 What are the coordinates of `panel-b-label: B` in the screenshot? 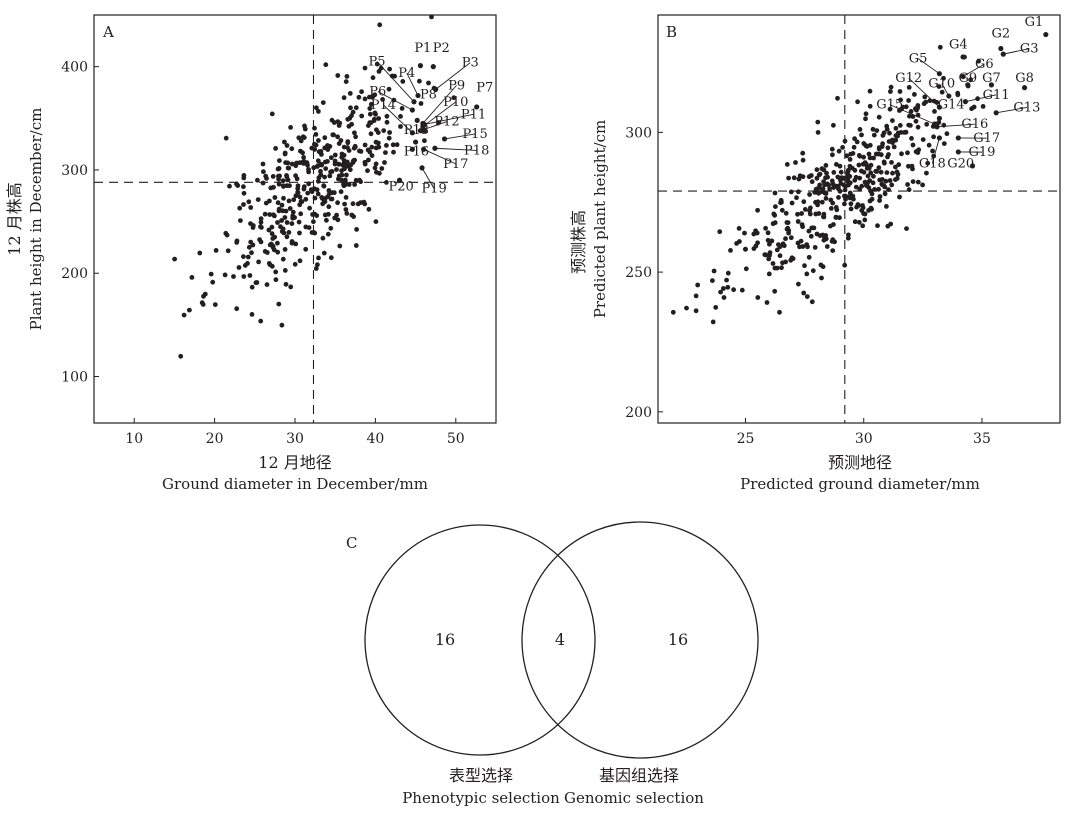 It's located at (671, 32).